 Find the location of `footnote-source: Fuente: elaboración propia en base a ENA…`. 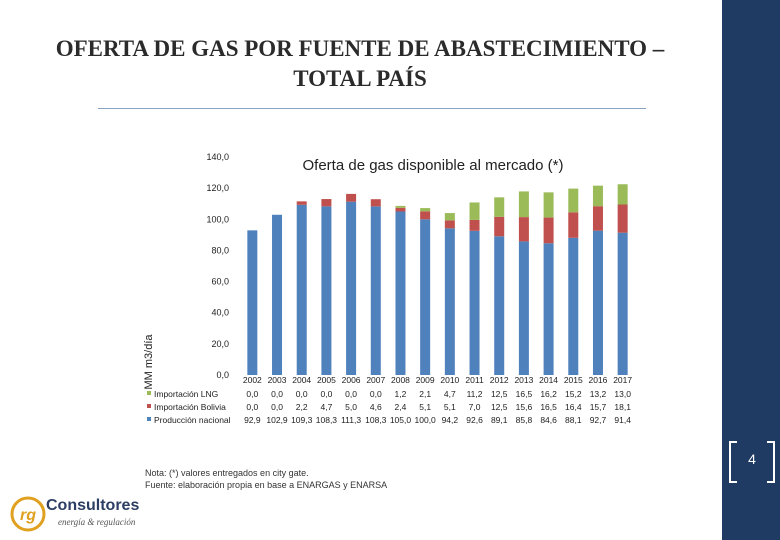

footnote-source: Fuente: elaboración propia en base a ENA… is located at coordinates (266, 485).